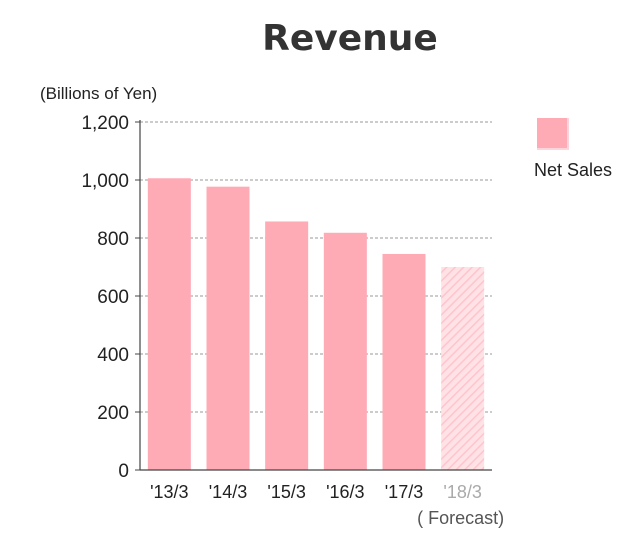 The width and height of the screenshot is (640, 546). I want to click on x-tick-label: '14/3, so click(228, 492).